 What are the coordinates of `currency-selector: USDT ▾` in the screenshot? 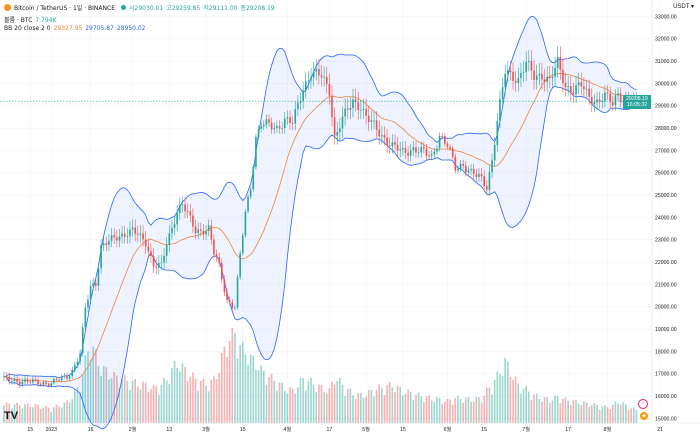 It's located at (683, 6).